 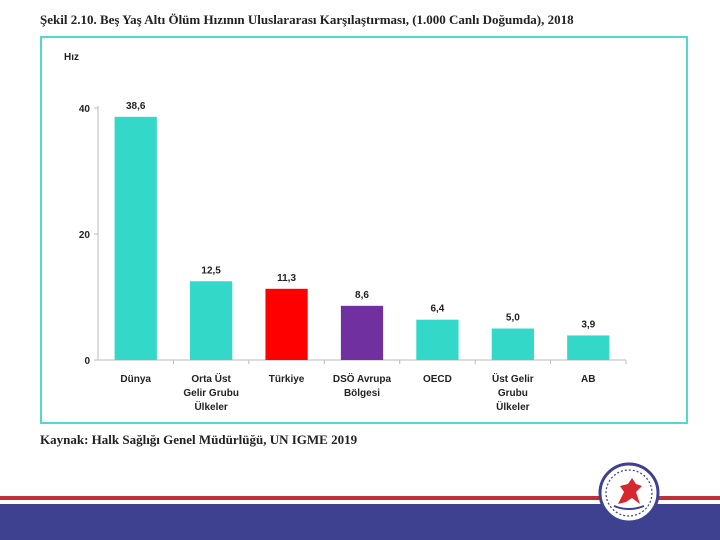 What do you see at coordinates (513, 318) in the screenshot?
I see `data-label: 5,0` at bounding box center [513, 318].